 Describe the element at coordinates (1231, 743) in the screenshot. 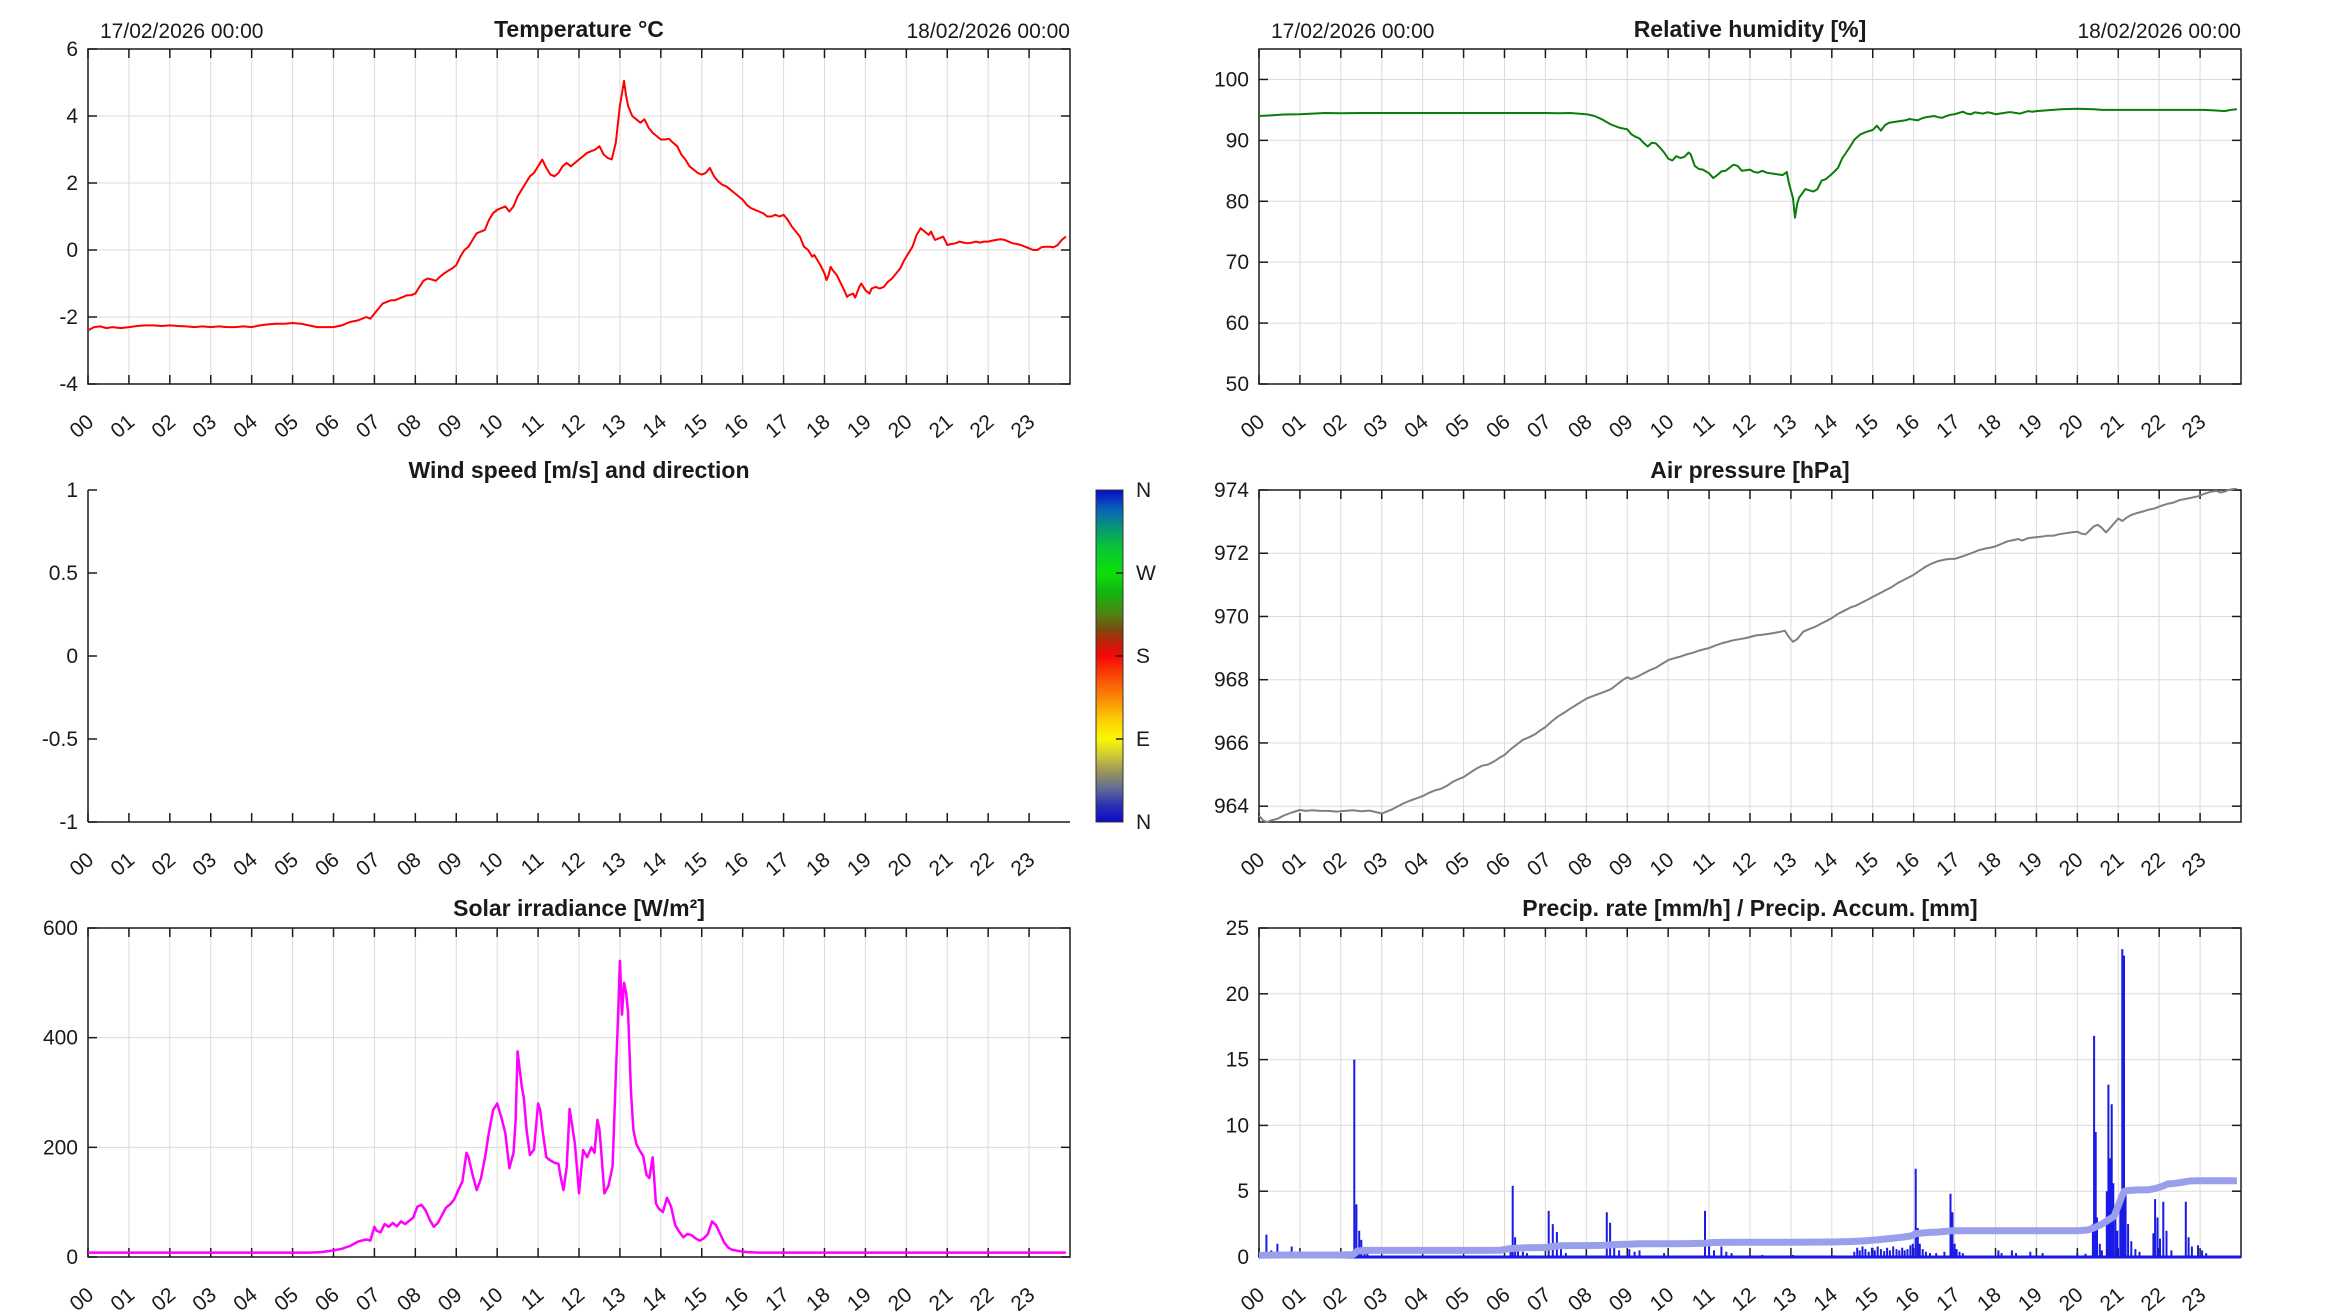

I see `y-tick-label: 966` at that location.